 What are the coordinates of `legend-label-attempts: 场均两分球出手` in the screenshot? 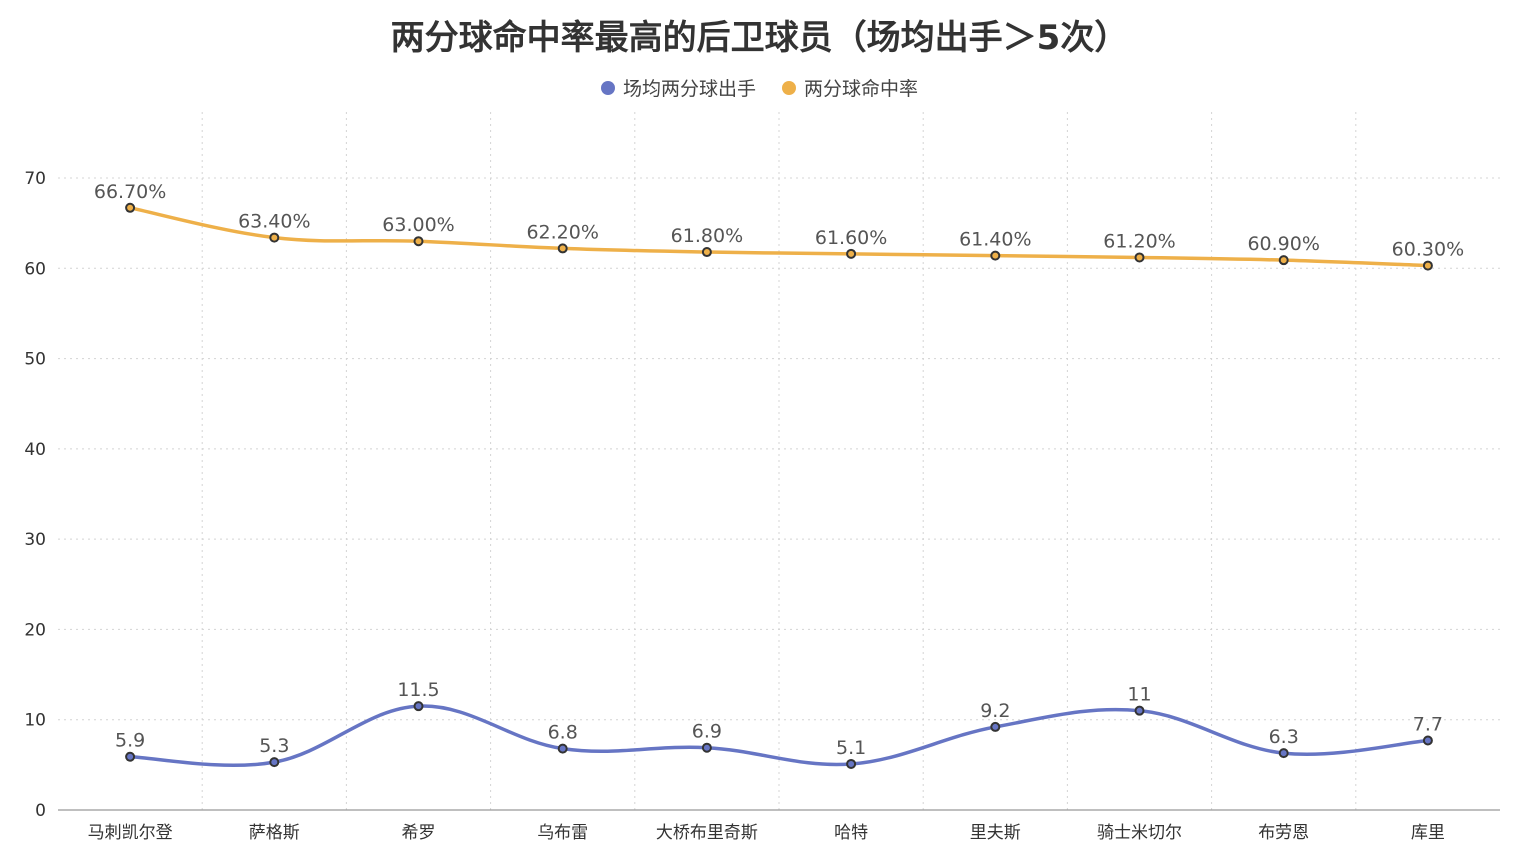 It's located at (689, 89).